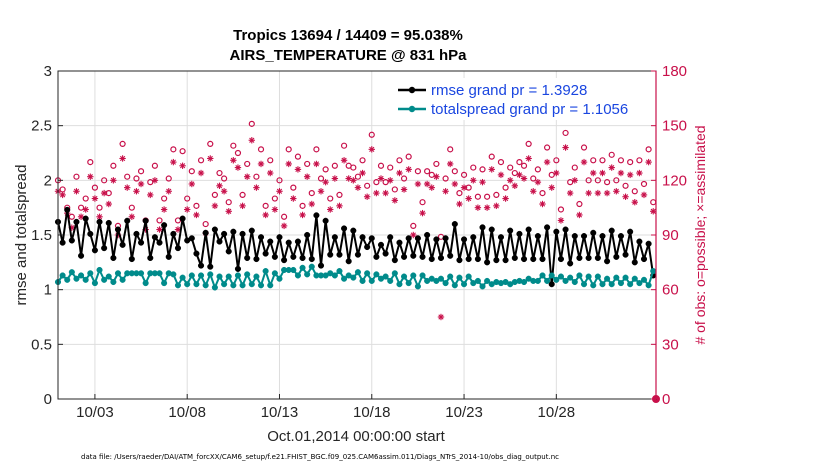 The image size is (830, 470). What do you see at coordinates (464, 412) in the screenshot?
I see `x-tick-label: 10/23` at bounding box center [464, 412].